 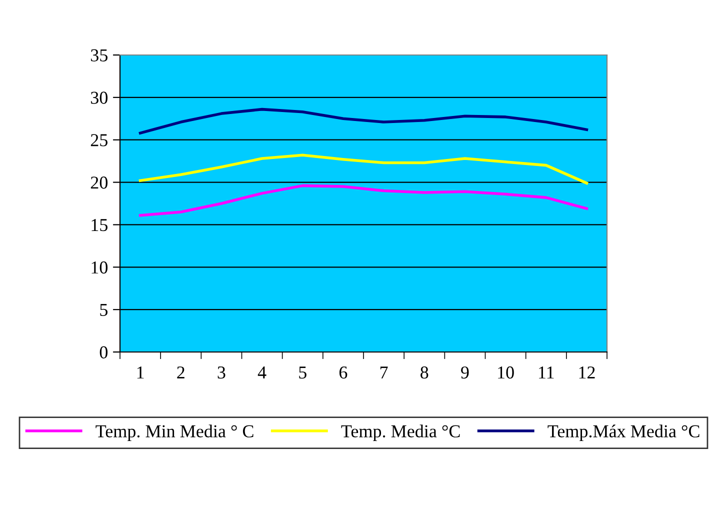 I want to click on y-tick-label: 20, so click(x=99, y=182).